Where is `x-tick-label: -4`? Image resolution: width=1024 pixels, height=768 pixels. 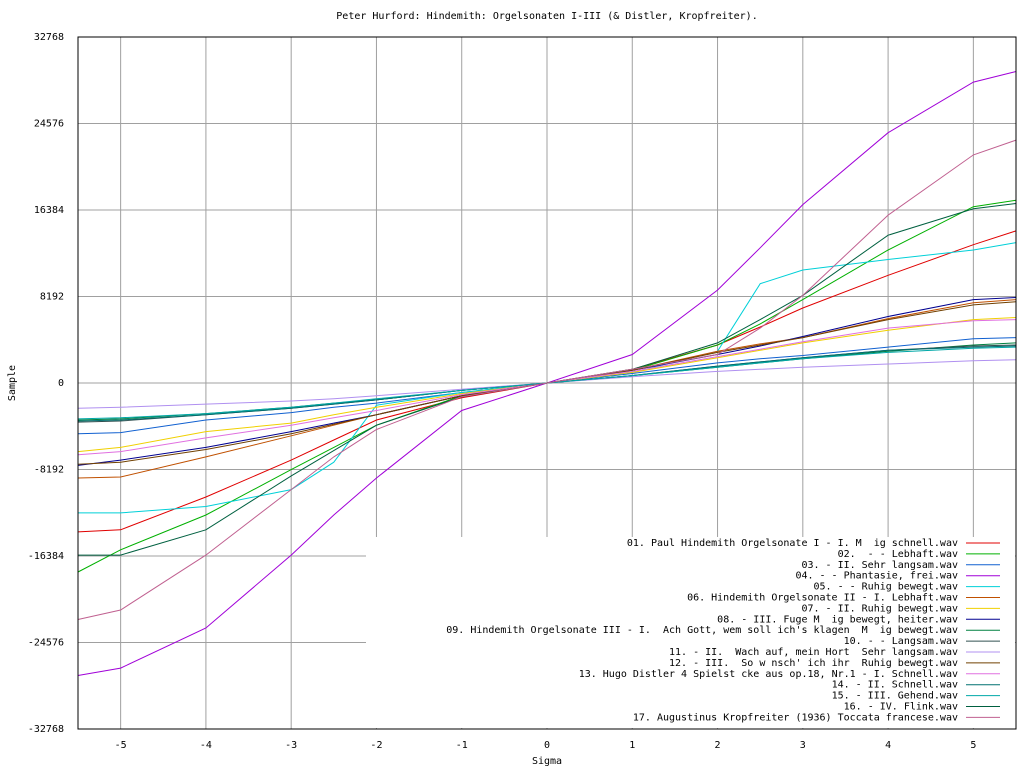
x-tick-label: -4 is located at coordinates (206, 745).